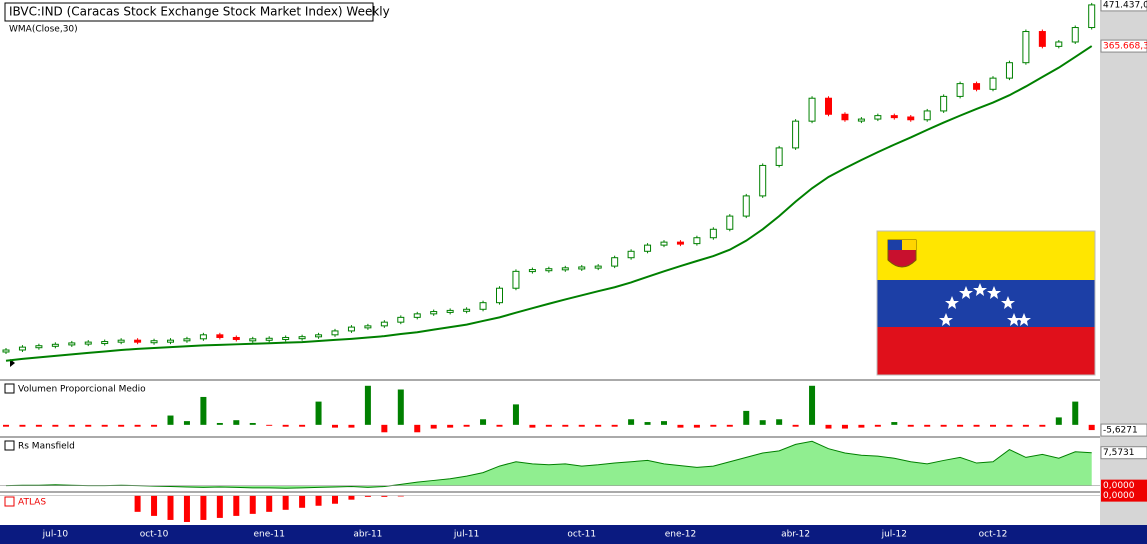 The image size is (1147, 544). I want to click on x-tick-label: oct-10, so click(154, 535).